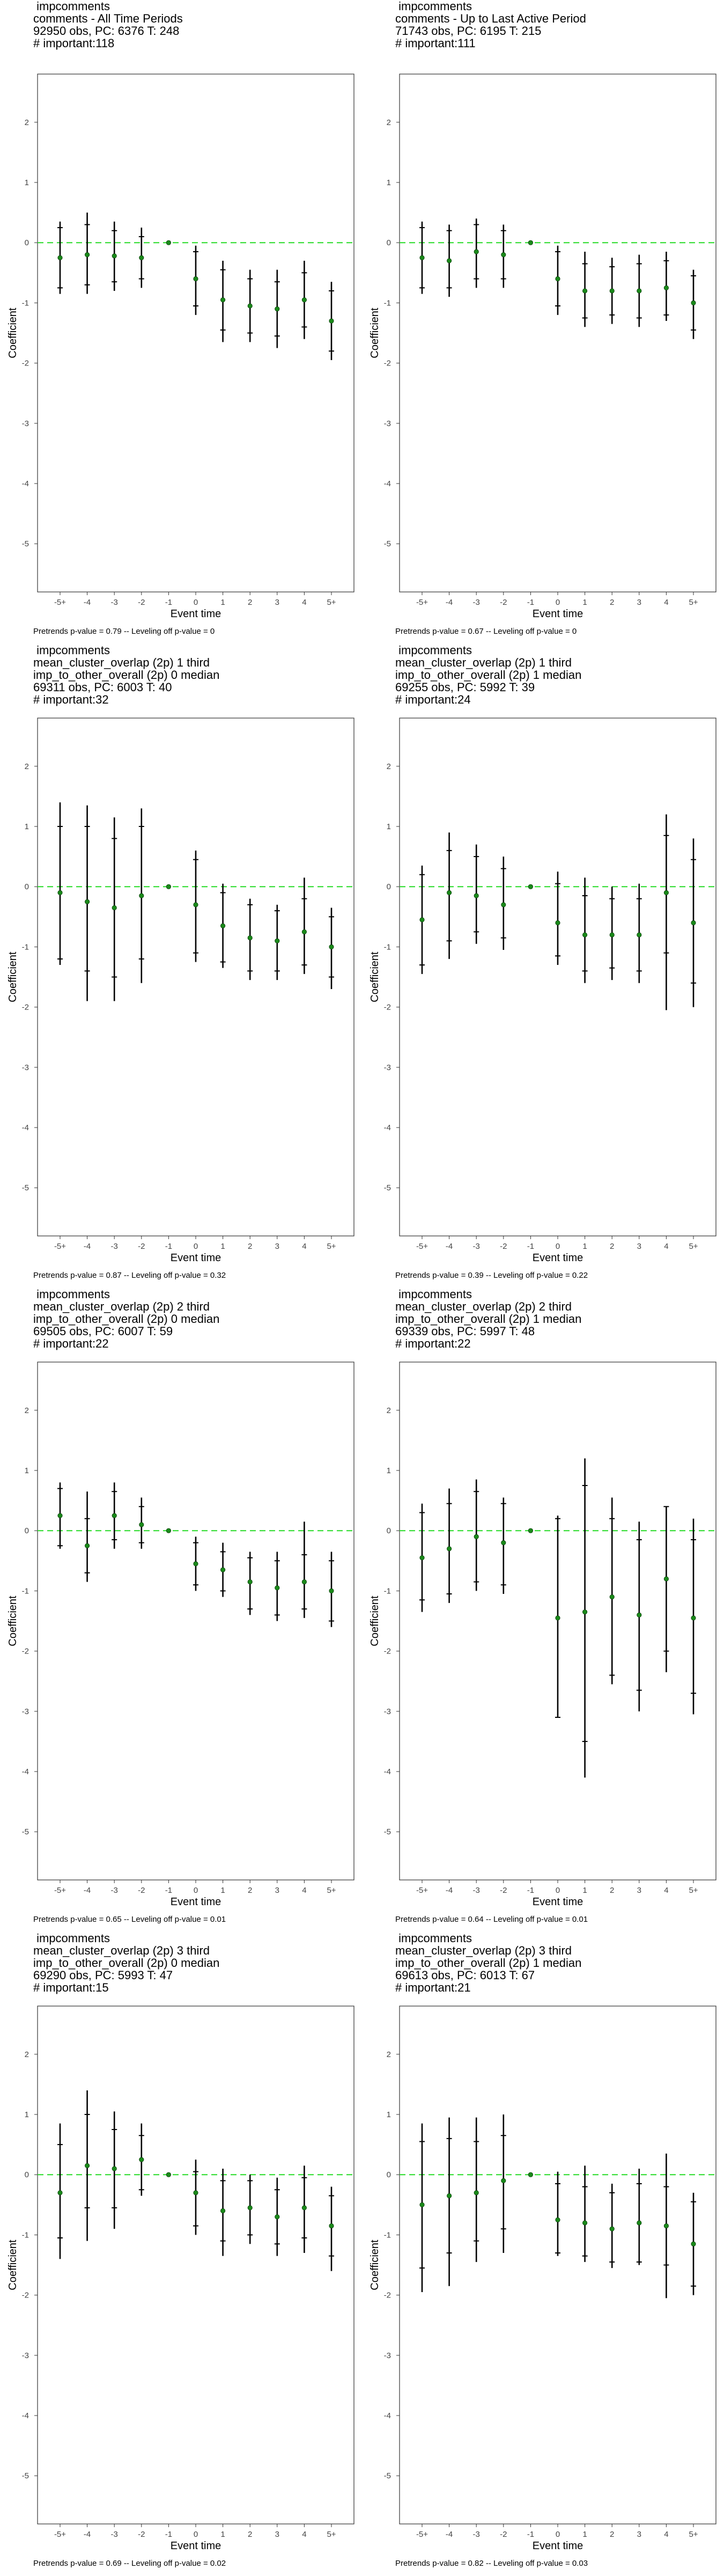 This screenshot has width=724, height=2576. Describe the element at coordinates (465, 1975) in the screenshot. I see `chart-title-line: 69613 obs, PC: 6013 T: 67` at that location.